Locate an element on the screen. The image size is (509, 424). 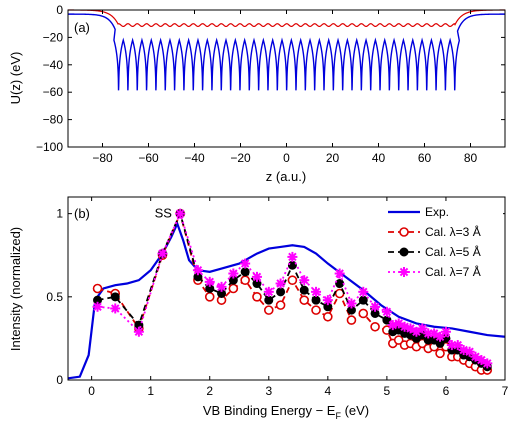
panel-a-y-tick-label: −20 is located at coordinates (53, 37).